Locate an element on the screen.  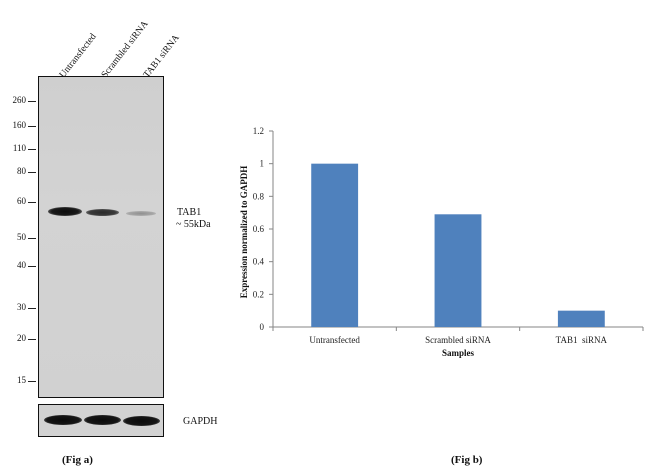
y-tick-label: 1.2 is located at coordinates (258, 131).